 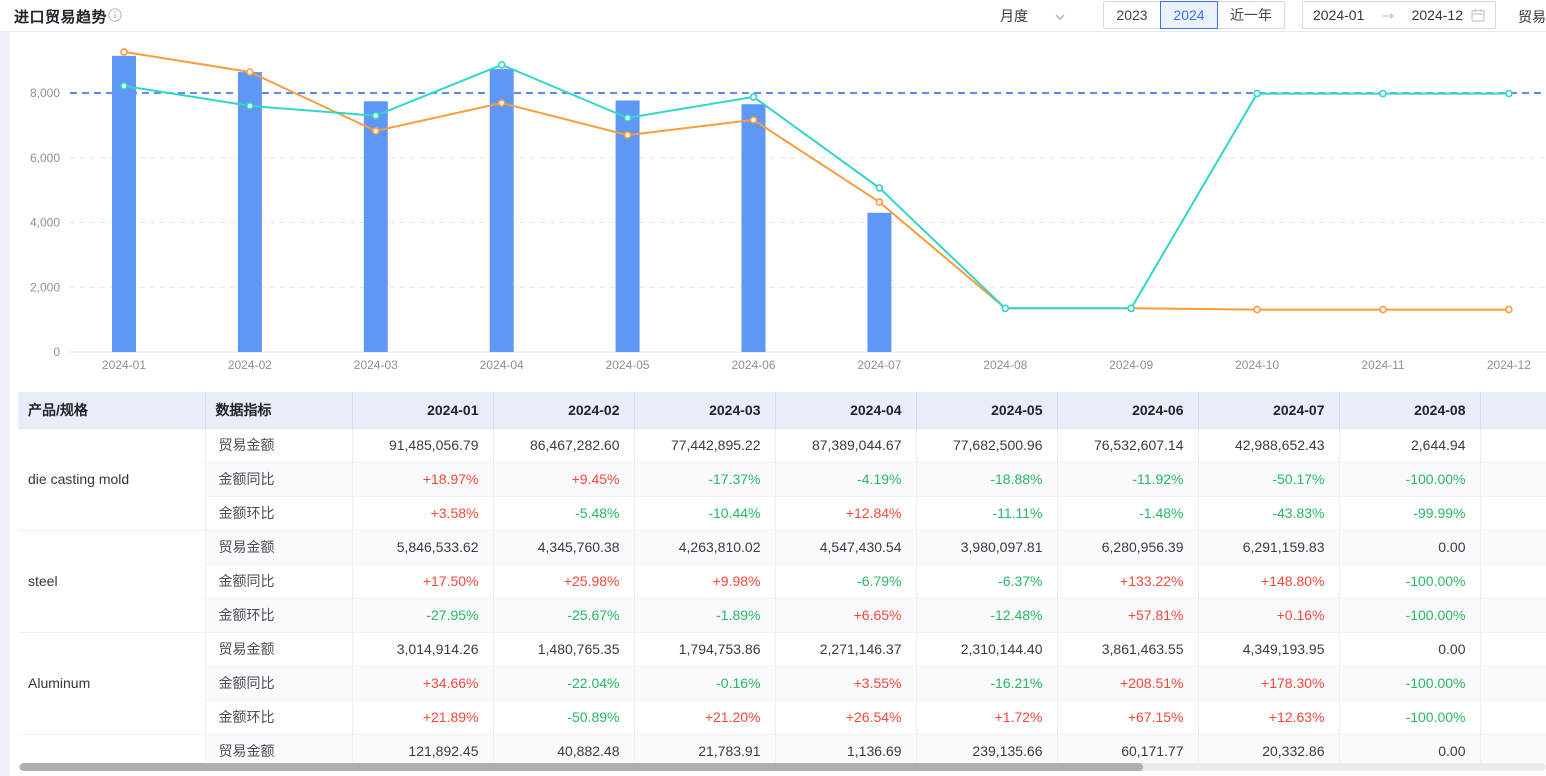 What do you see at coordinates (753, 365) in the screenshot?
I see `svg-text: 2024-06` at bounding box center [753, 365].